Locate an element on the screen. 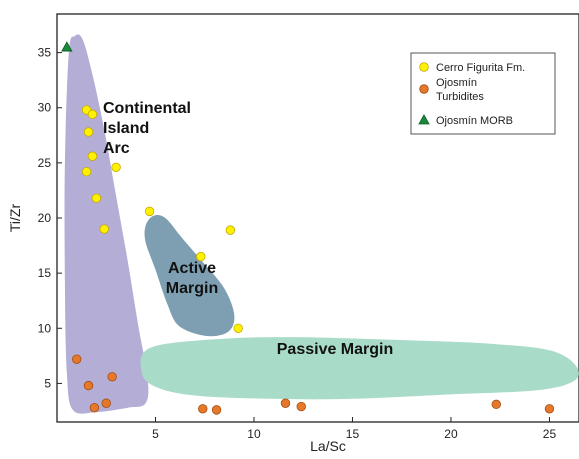 The image size is (579, 459). field-label-line: Passive Margin is located at coordinates (335, 349).